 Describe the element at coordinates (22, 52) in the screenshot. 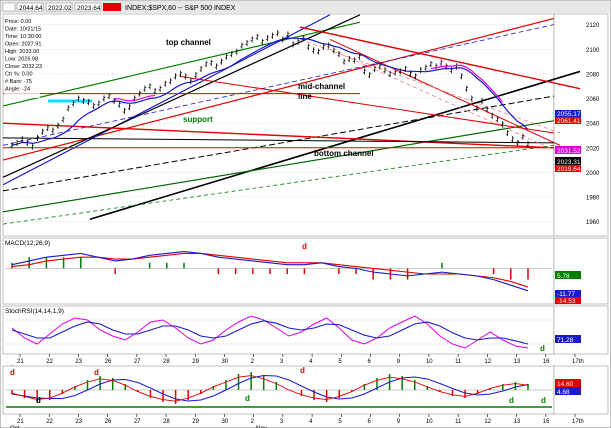

I see `info-line: High: 2033.00` at that location.